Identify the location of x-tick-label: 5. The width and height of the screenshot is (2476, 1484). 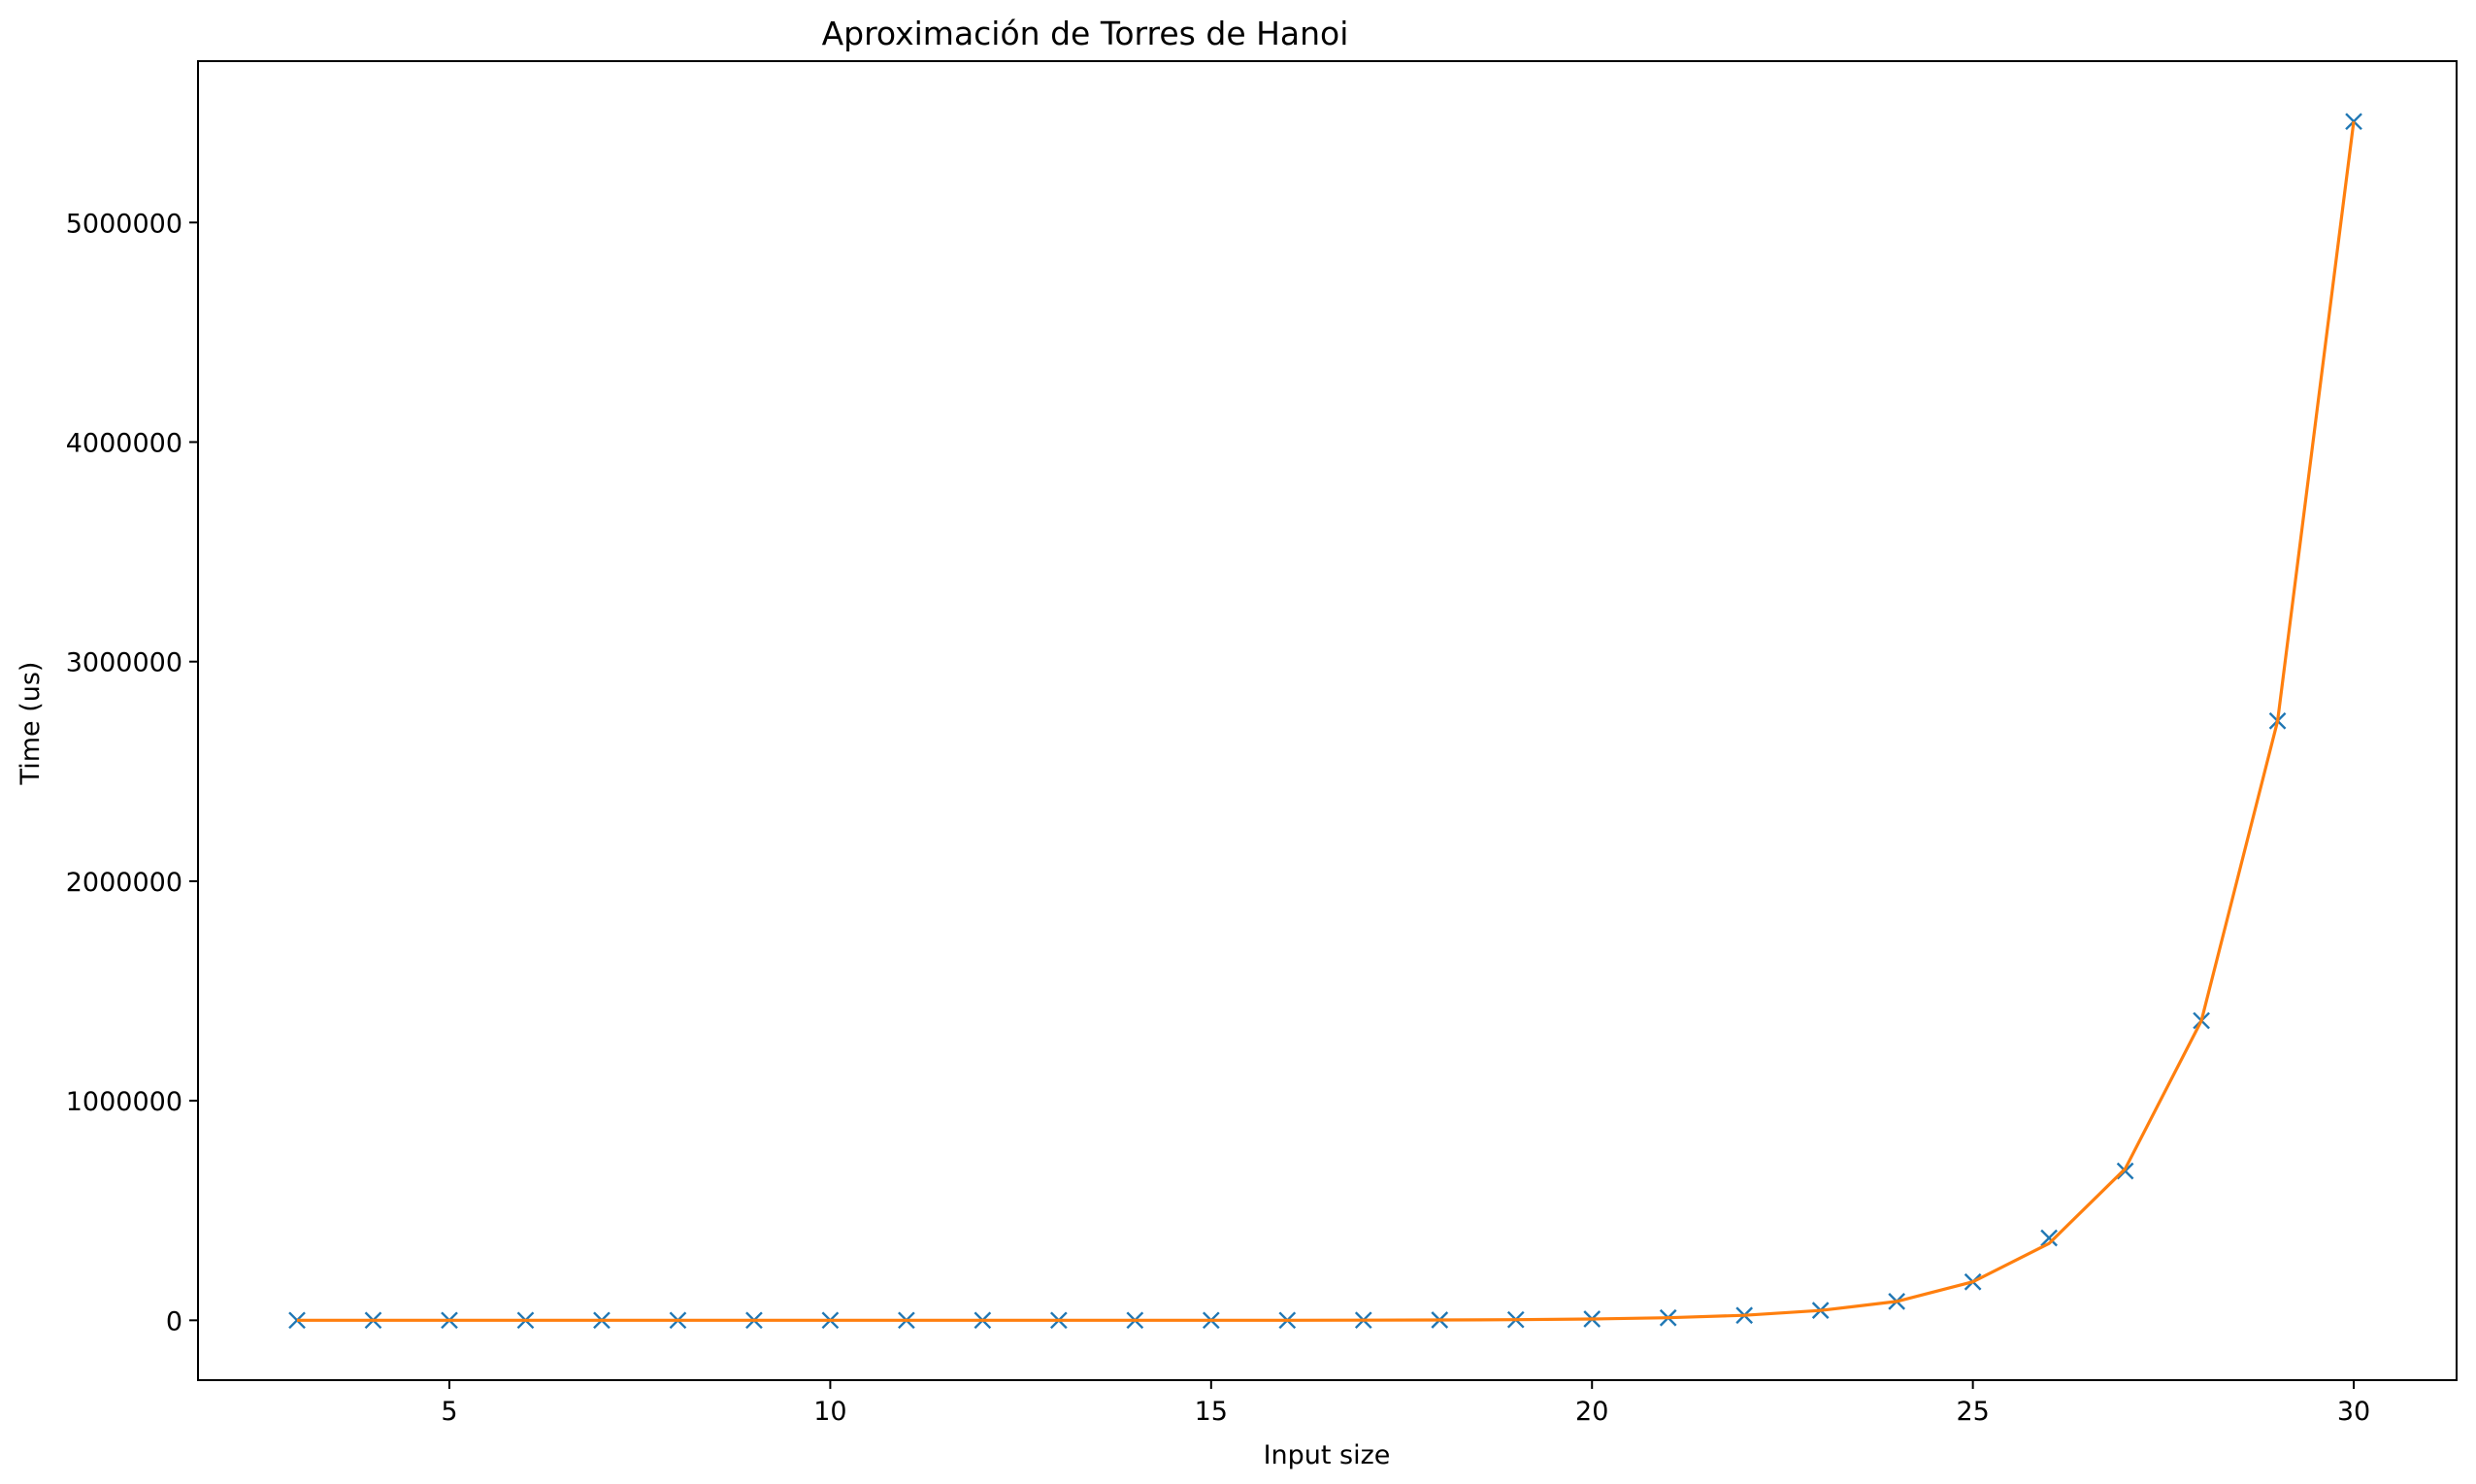
(449, 1412).